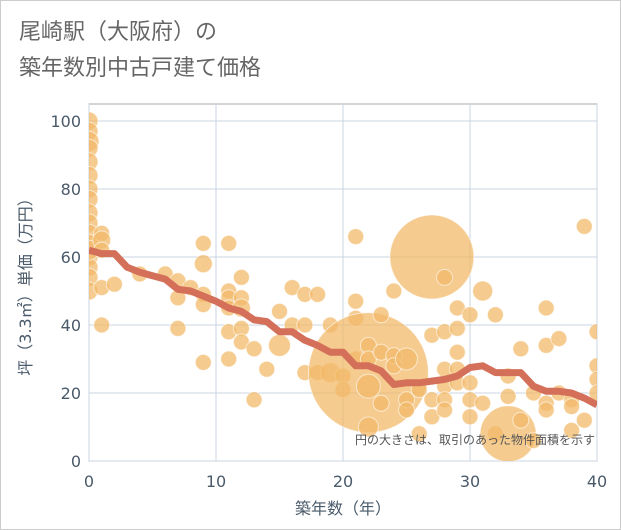 This screenshot has height=530, width=621. I want to click on x-tick-label: 30, so click(470, 481).